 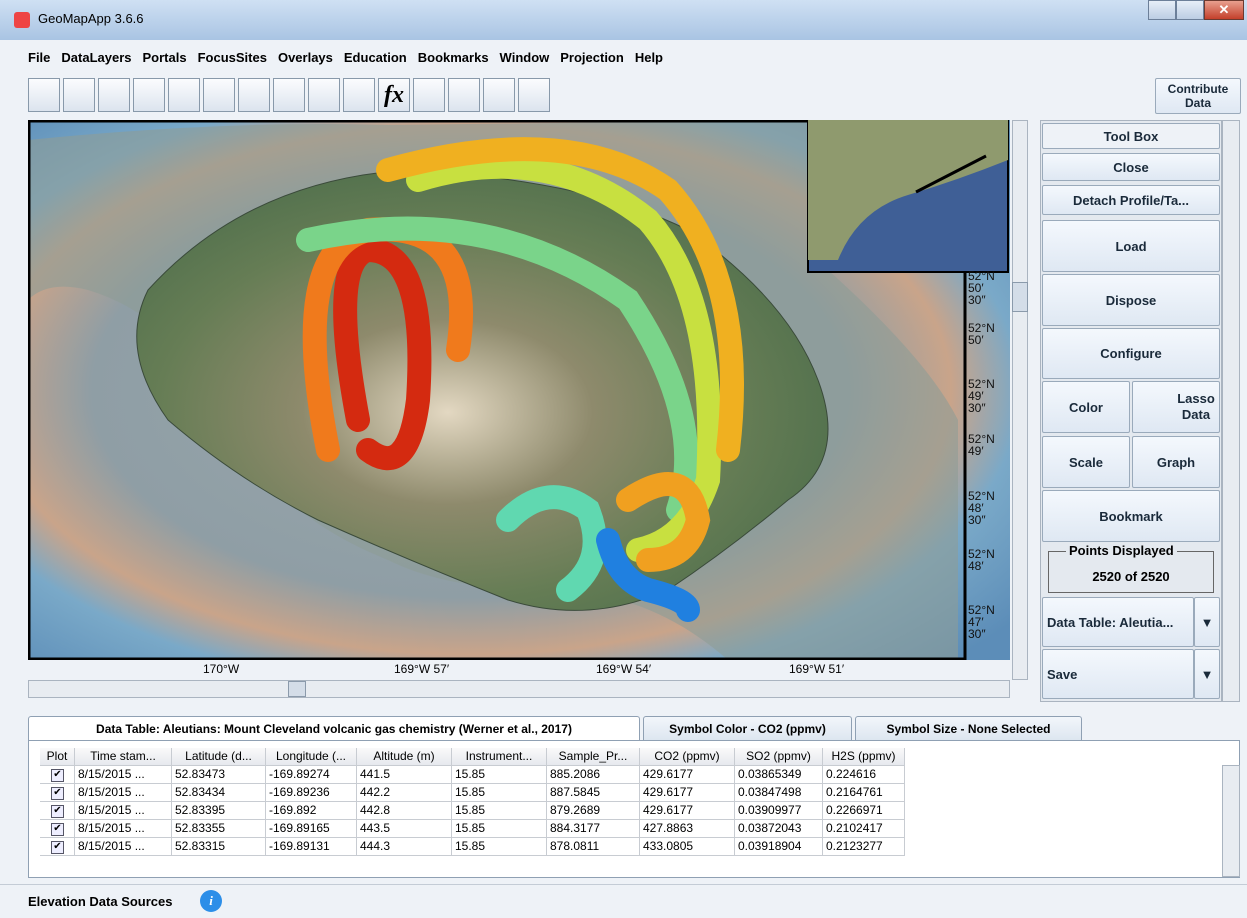 What do you see at coordinates (1162, 10) in the screenshot?
I see `minimize-button` at bounding box center [1162, 10].